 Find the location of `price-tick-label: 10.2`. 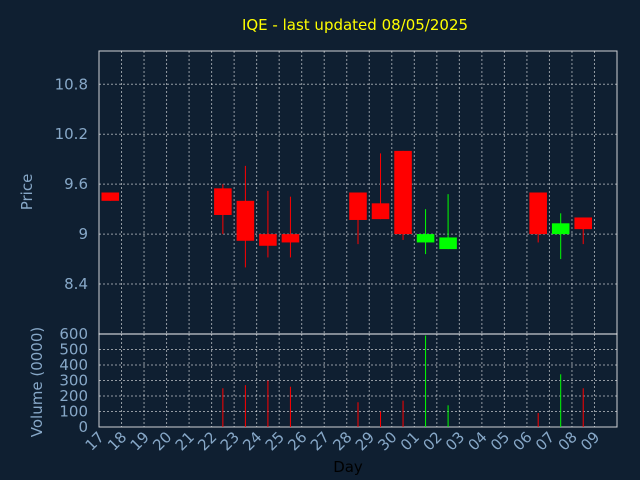

price-tick-label: 10.2 is located at coordinates (71, 134).